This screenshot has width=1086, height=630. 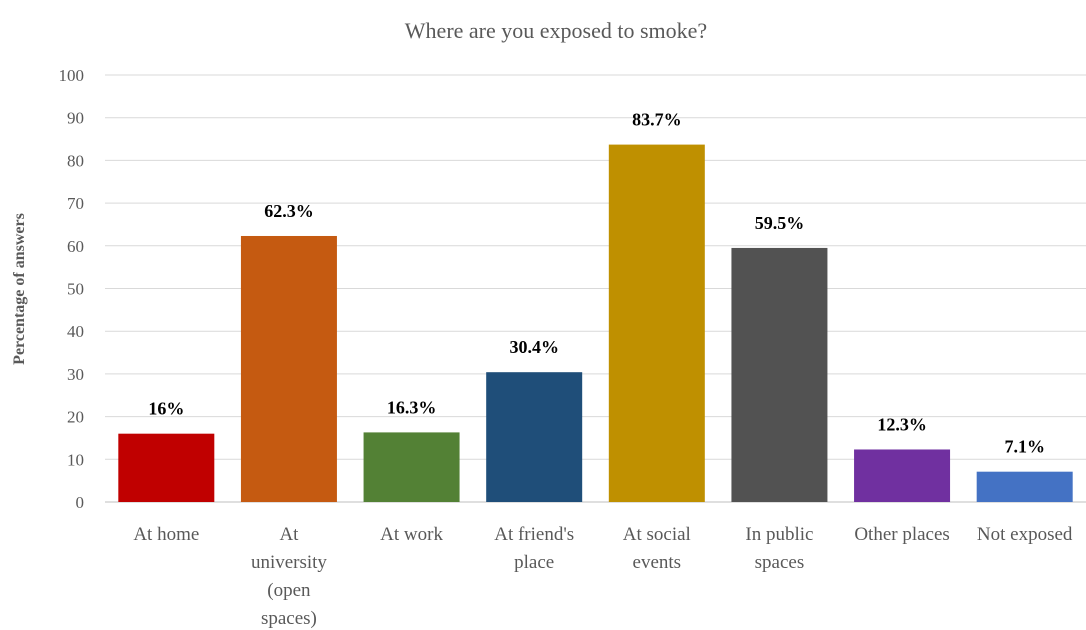 I want to click on y-tick-label: 90, so click(x=75, y=118).